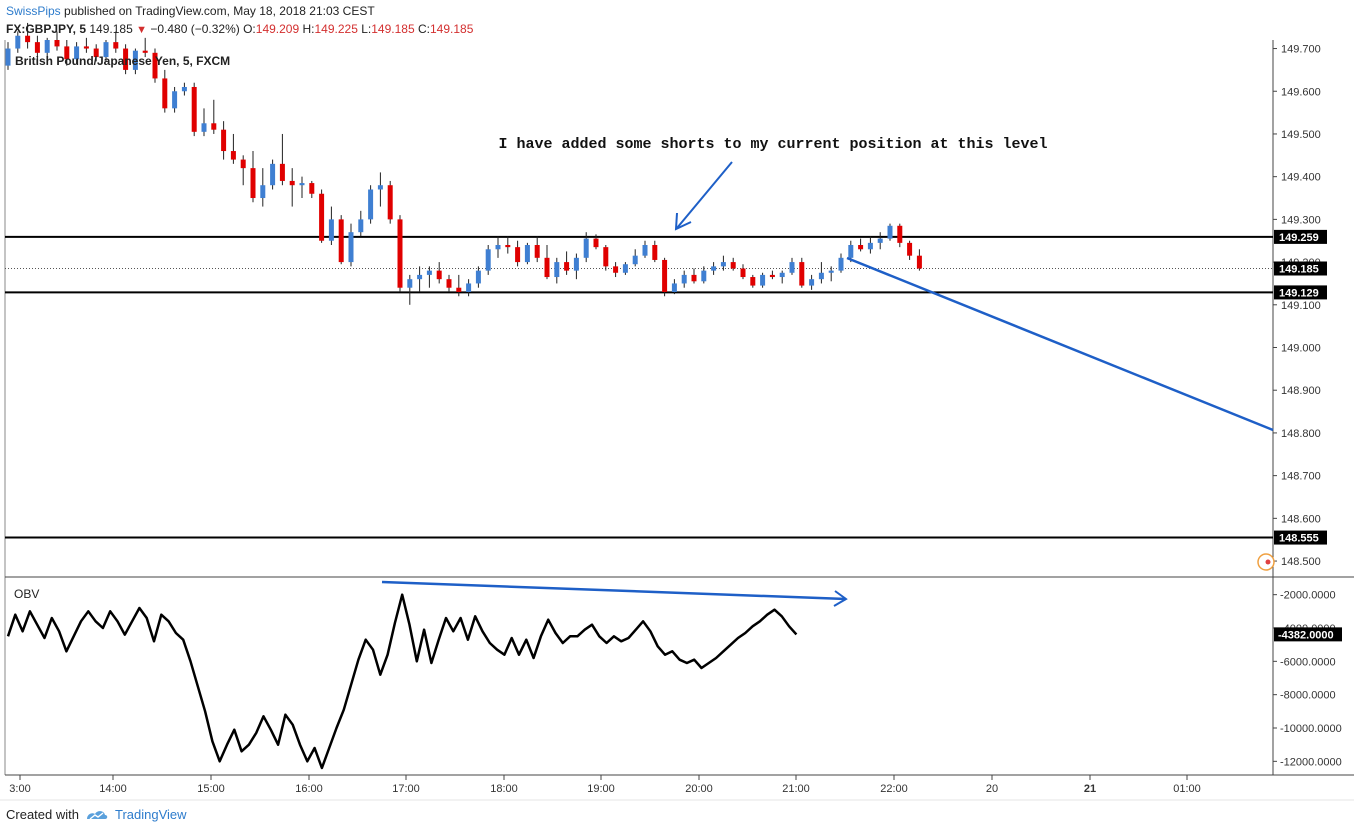 The width and height of the screenshot is (1354, 833). I want to click on time-tick-label: 14:00, so click(113, 789).